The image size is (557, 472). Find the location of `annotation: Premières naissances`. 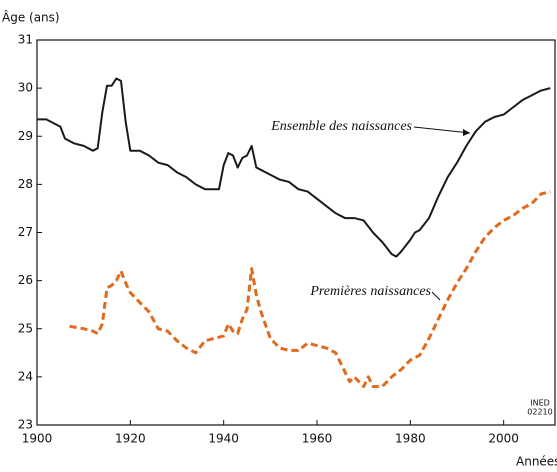

annotation: Premières naissances is located at coordinates (370, 291).